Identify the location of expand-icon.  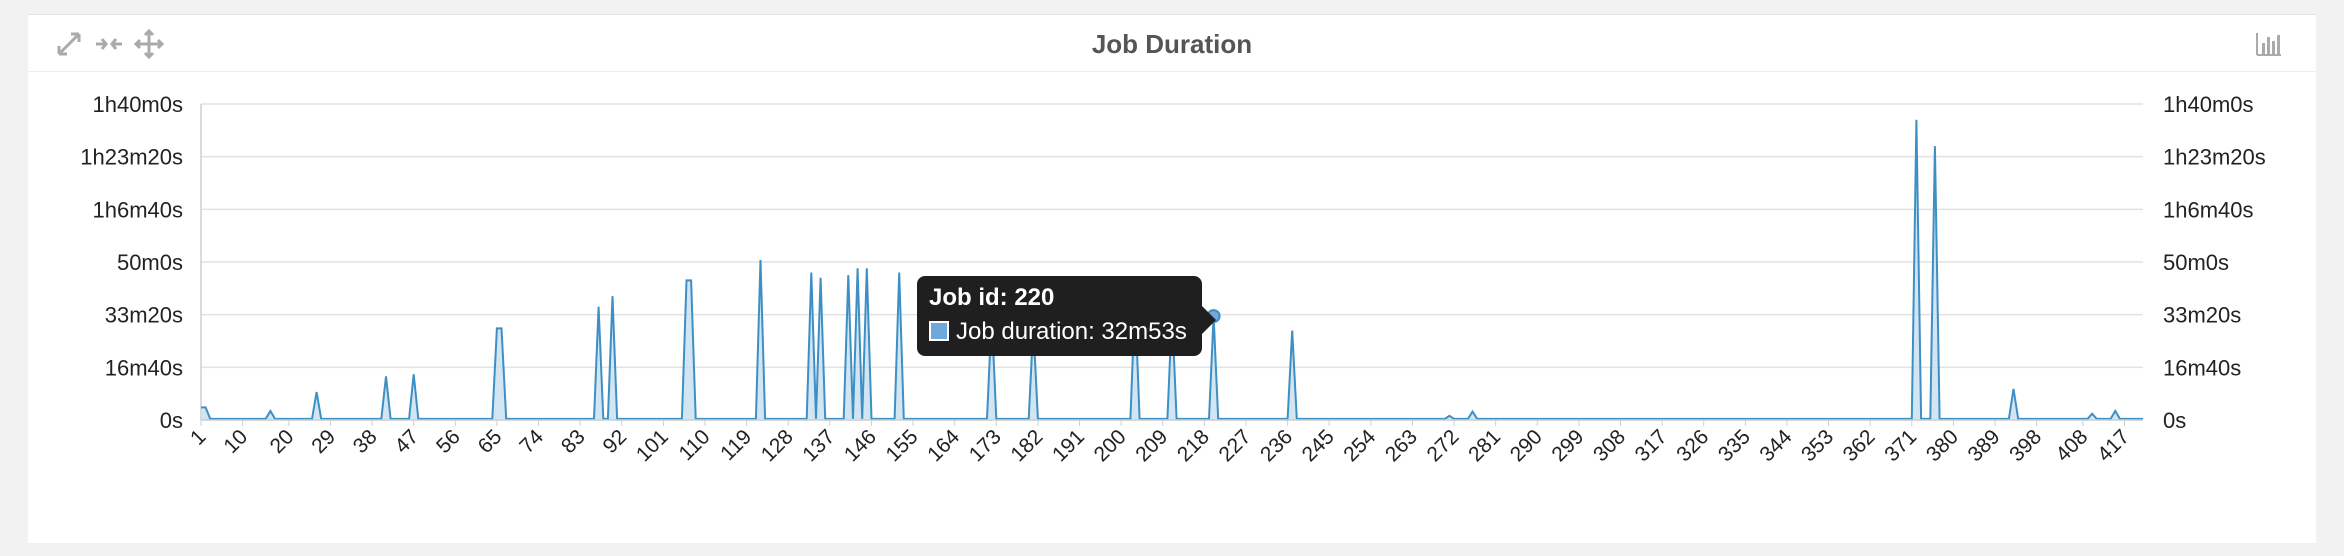
(69, 44).